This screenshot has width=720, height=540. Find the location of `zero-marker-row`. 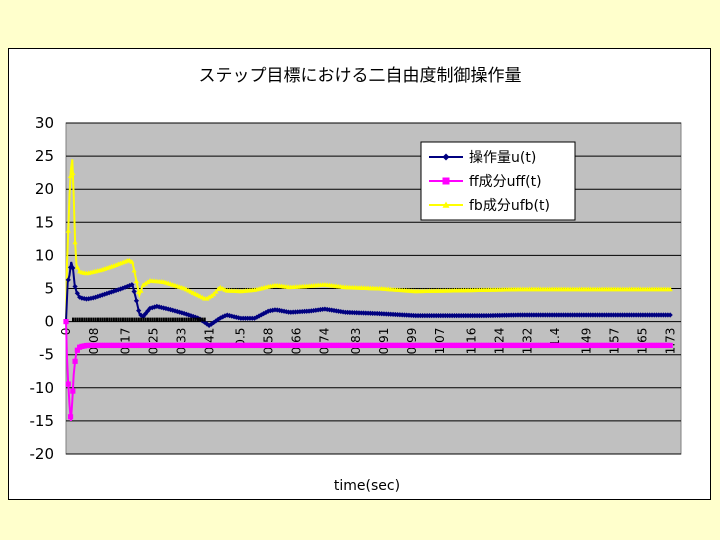

zero-marker-row is located at coordinates (138, 319).